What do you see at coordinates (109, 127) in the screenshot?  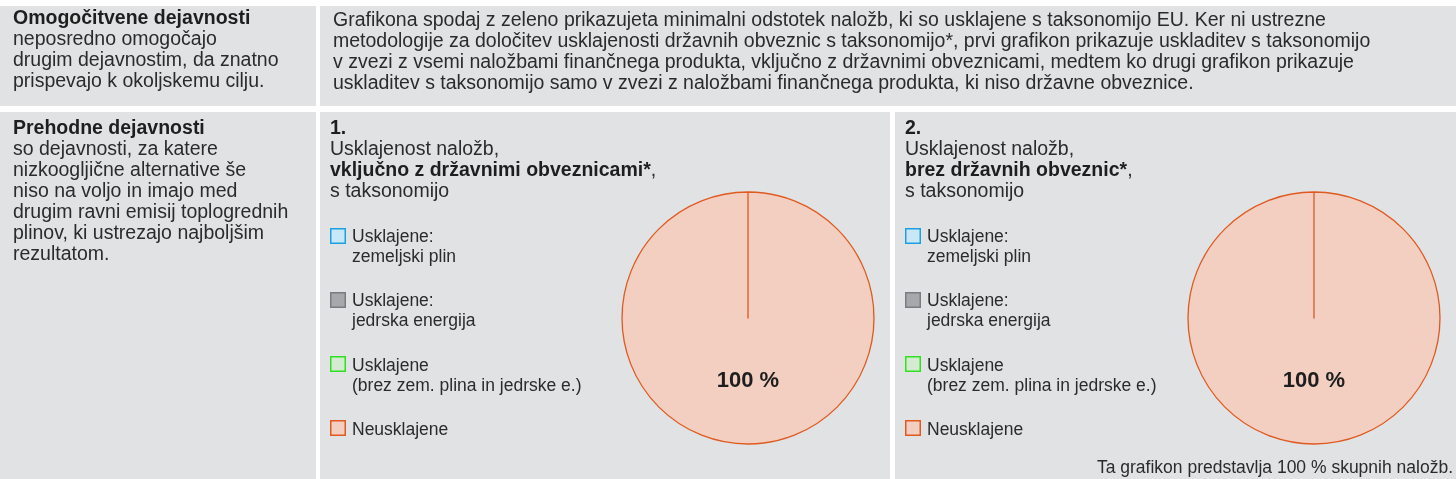 I see `text: Prehodne dejavnosti` at bounding box center [109, 127].